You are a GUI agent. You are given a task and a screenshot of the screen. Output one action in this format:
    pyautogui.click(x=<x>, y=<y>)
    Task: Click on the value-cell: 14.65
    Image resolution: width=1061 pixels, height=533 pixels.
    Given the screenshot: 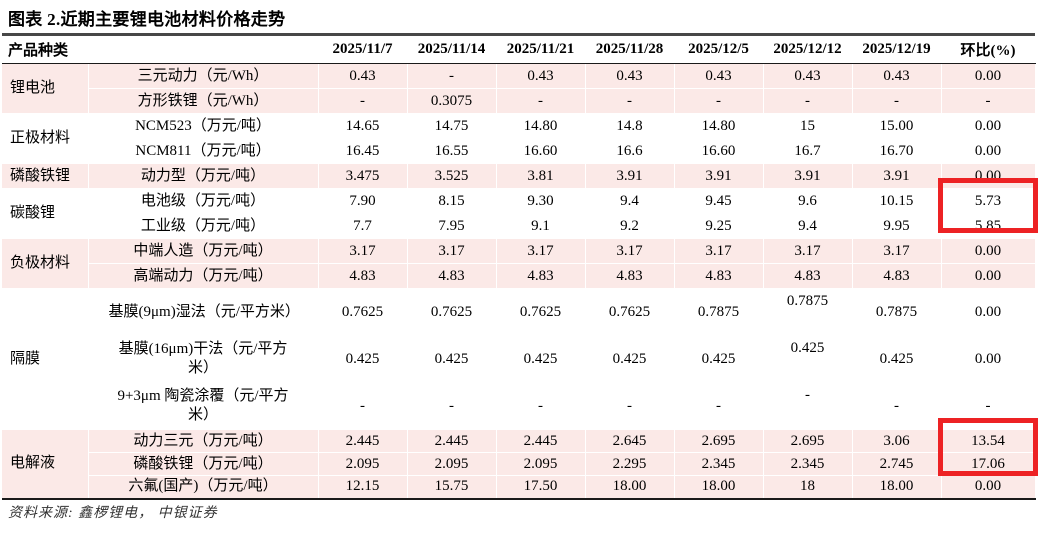 What is the action you would take?
    pyautogui.click(x=363, y=126)
    